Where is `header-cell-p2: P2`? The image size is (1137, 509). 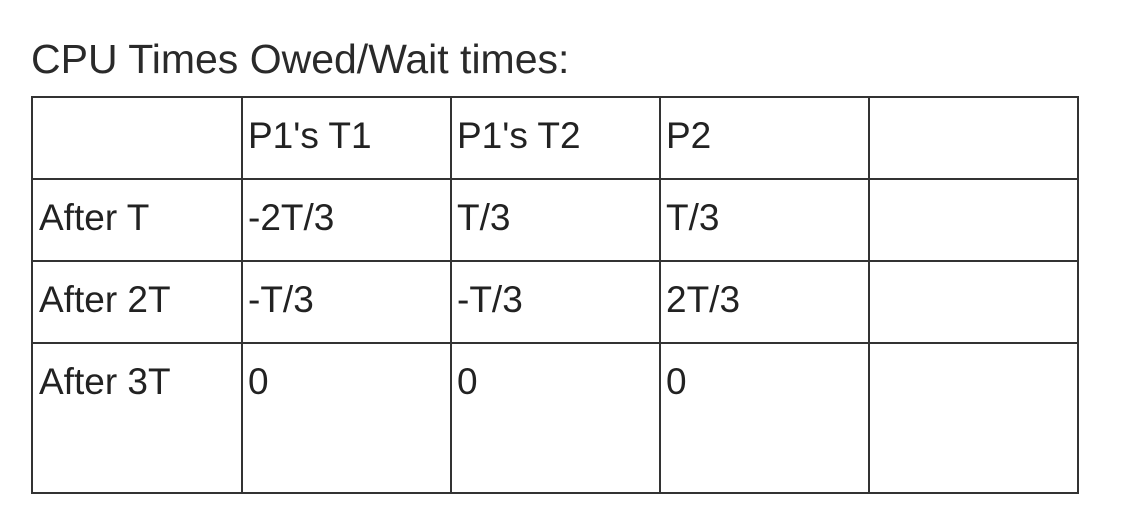 header-cell-p2: P2 is located at coordinates (764, 138).